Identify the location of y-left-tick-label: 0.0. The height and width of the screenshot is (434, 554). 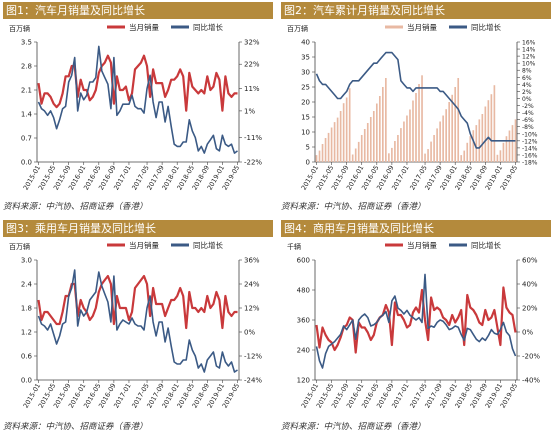
(26, 381).